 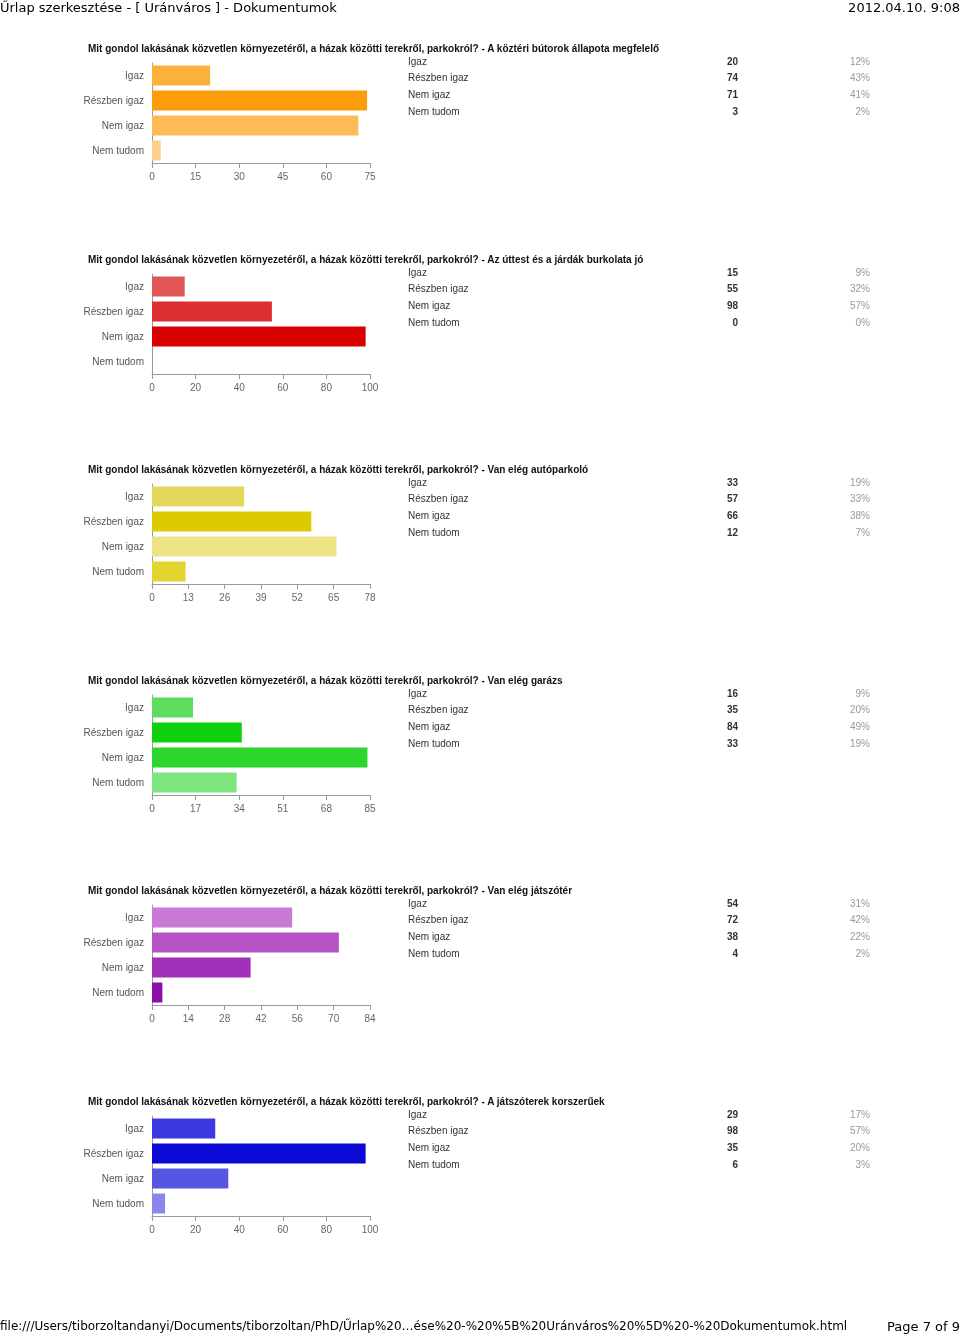 I want to click on x-tick-label: 78, so click(x=370, y=597).